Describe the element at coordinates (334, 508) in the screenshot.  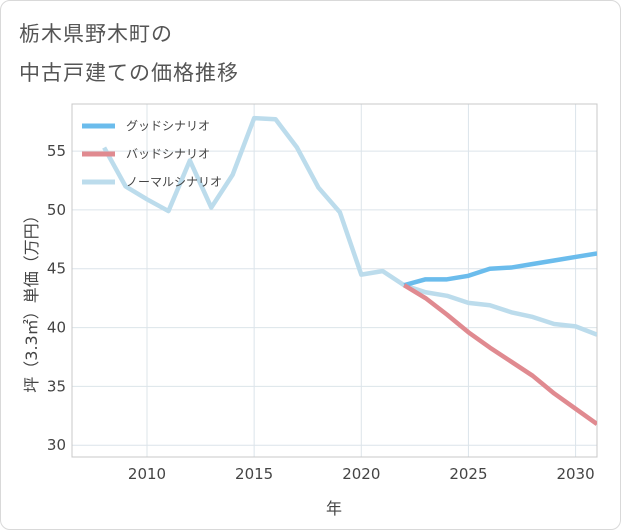
I see `x-axis-label: 年` at that location.